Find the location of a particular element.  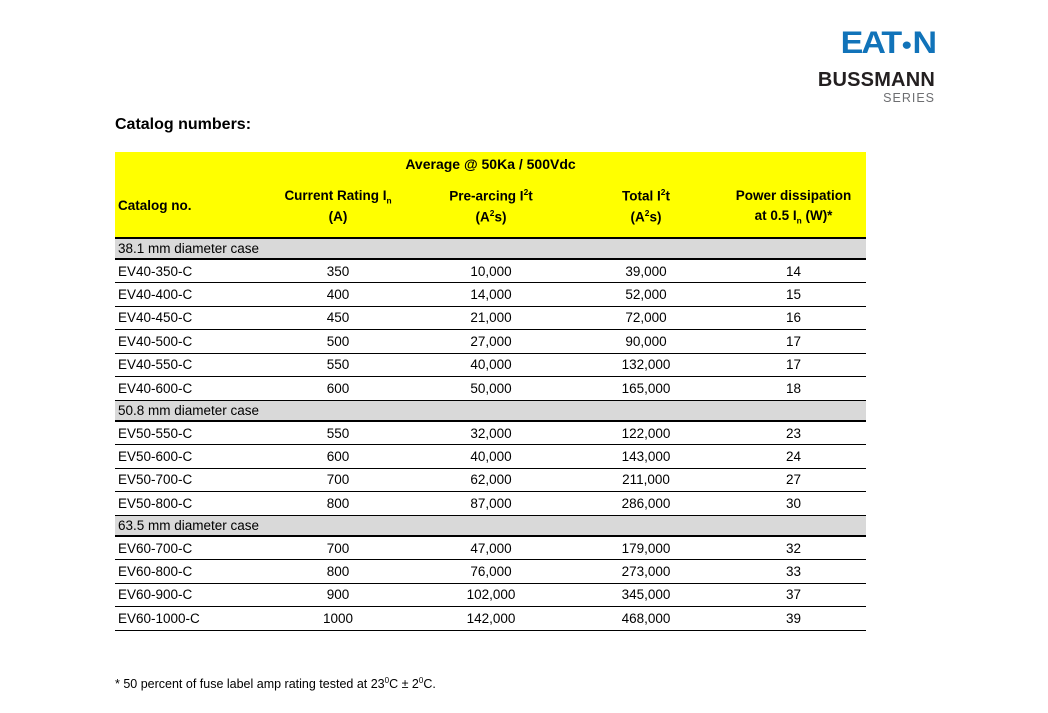

cell-current: 450 is located at coordinates (338, 318).